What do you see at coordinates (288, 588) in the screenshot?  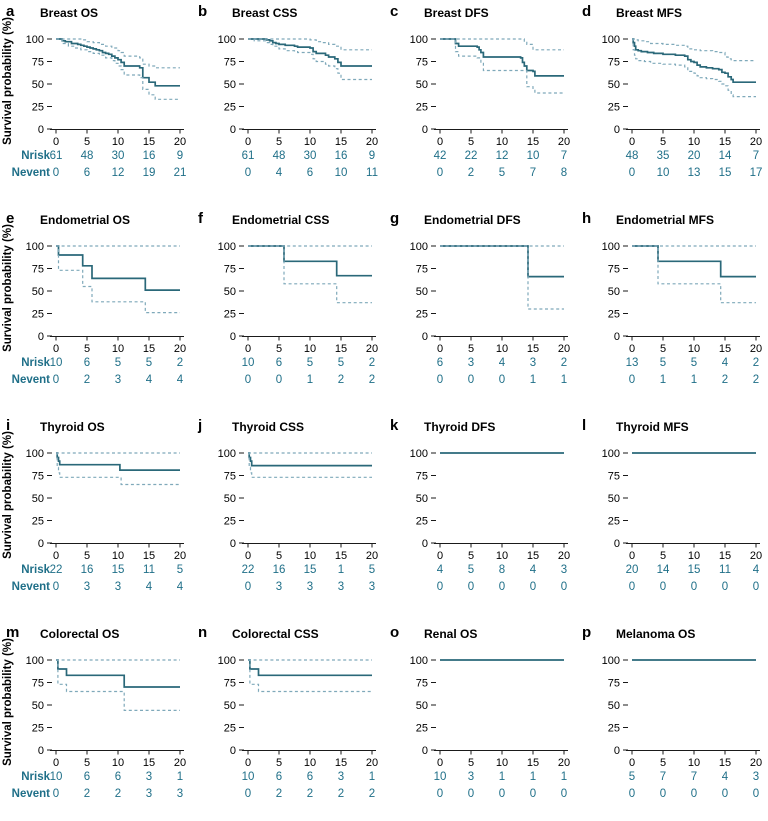 I see `n-event-row: 0 3 3 3 3` at bounding box center [288, 588].